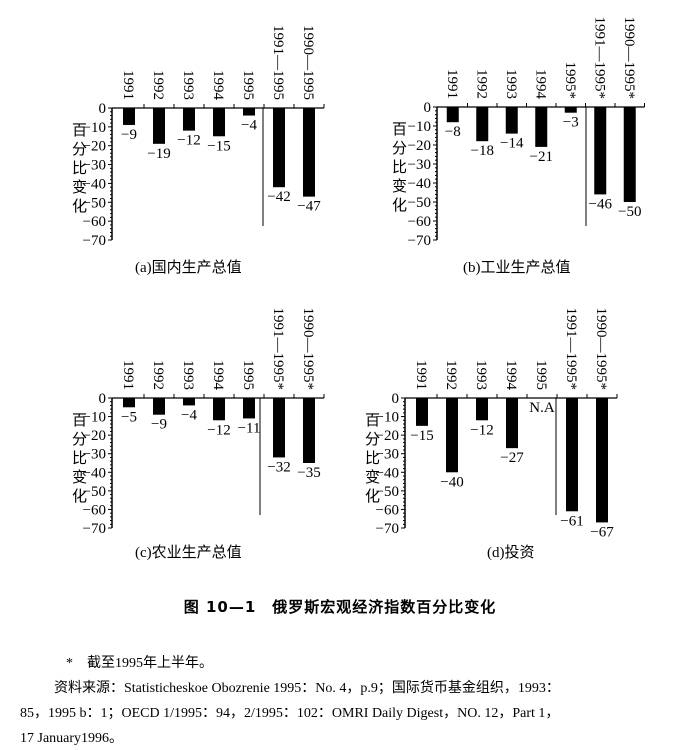 This screenshot has width=680, height=750. Describe the element at coordinates (79, 149) in the screenshot. I see `y-axis-label: 分` at that location.